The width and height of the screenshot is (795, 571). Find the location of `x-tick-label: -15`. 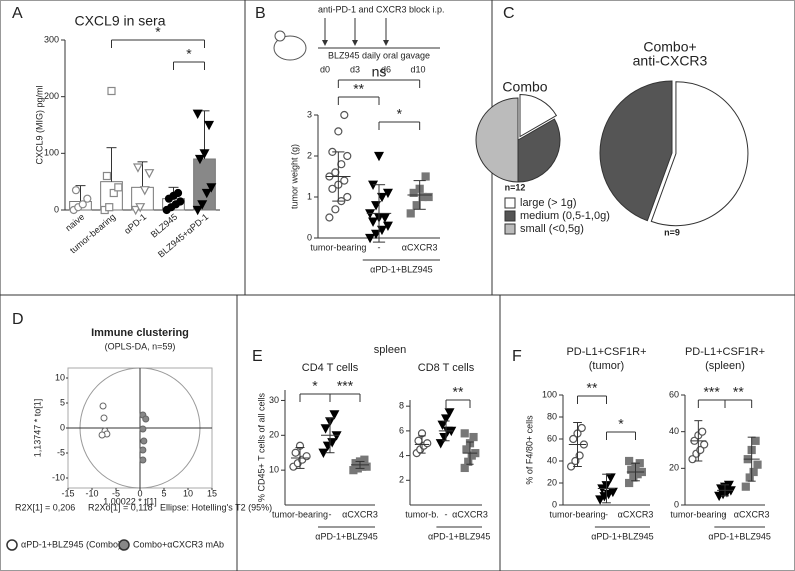

x-tick-label: -15 is located at coordinates (67, 493).